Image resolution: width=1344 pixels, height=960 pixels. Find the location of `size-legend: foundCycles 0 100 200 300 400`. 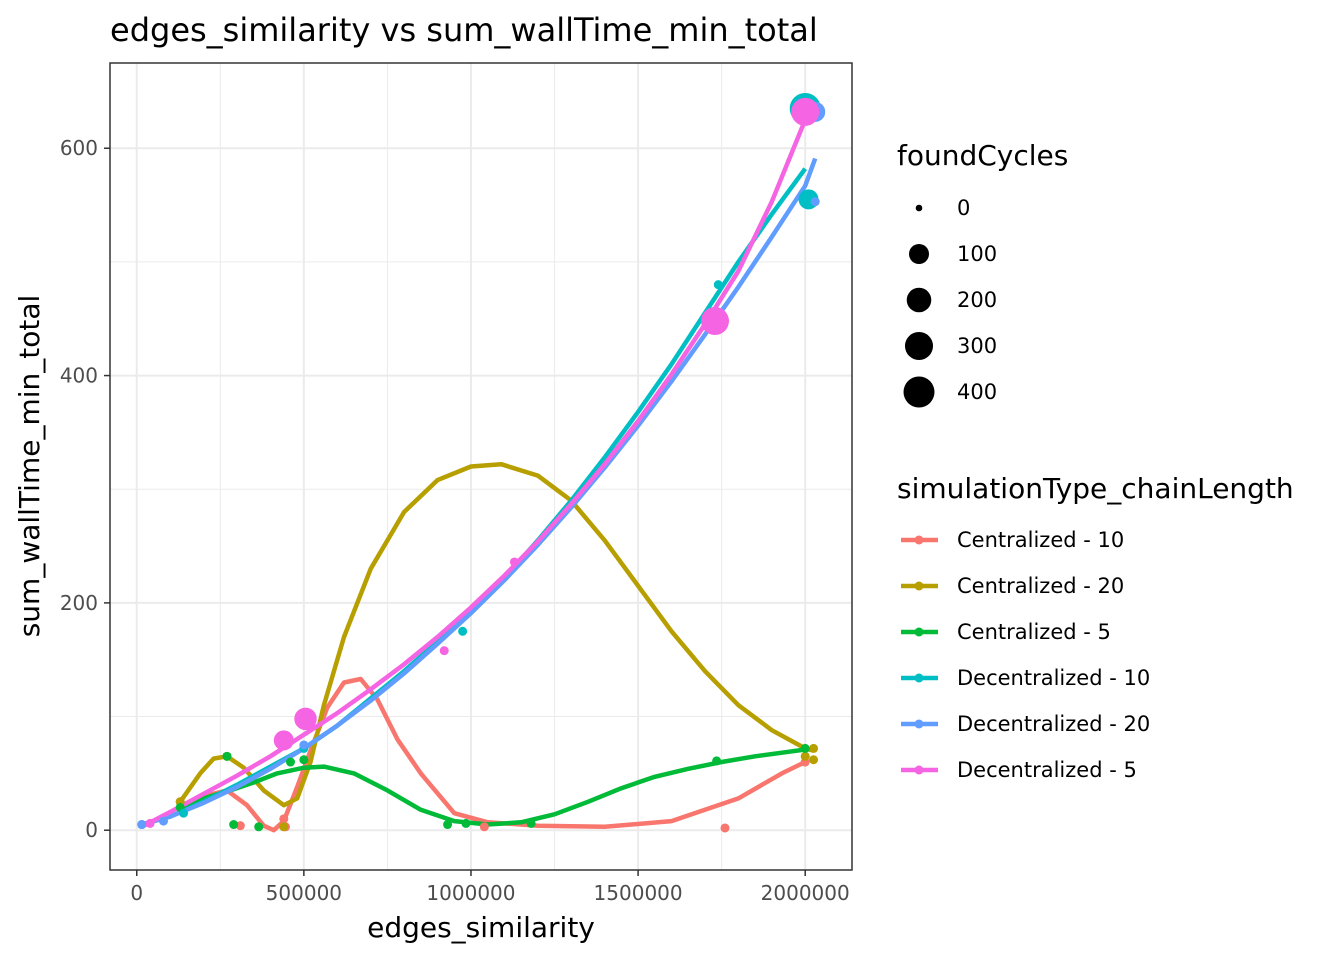

size-legend: foundCycles 0 100 200 300 400 is located at coordinates (982, 273).